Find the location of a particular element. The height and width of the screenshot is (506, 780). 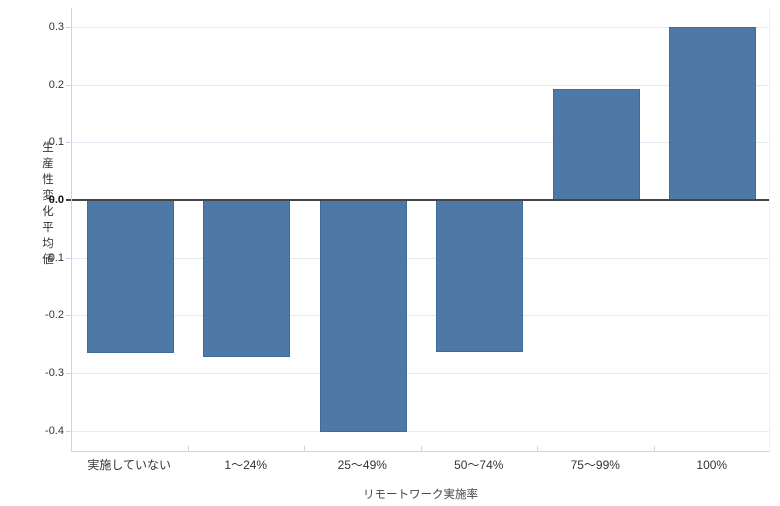

y-axis-title: 生産性変化平均値 is located at coordinates (48, 204).